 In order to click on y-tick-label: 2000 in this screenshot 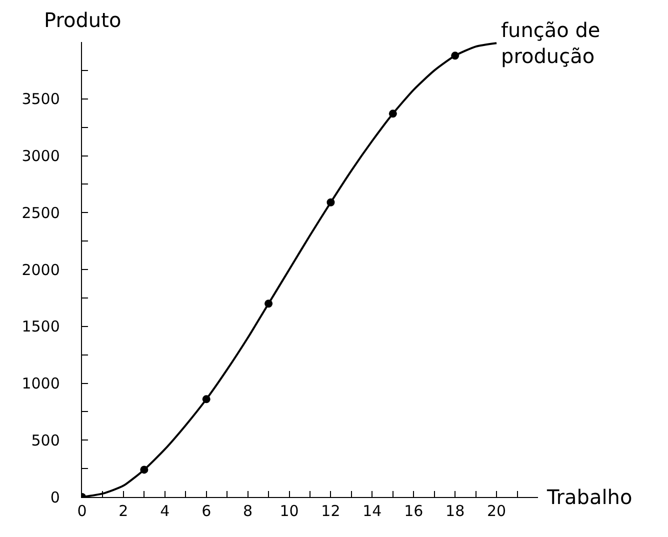, I will do `click(41, 269)`.